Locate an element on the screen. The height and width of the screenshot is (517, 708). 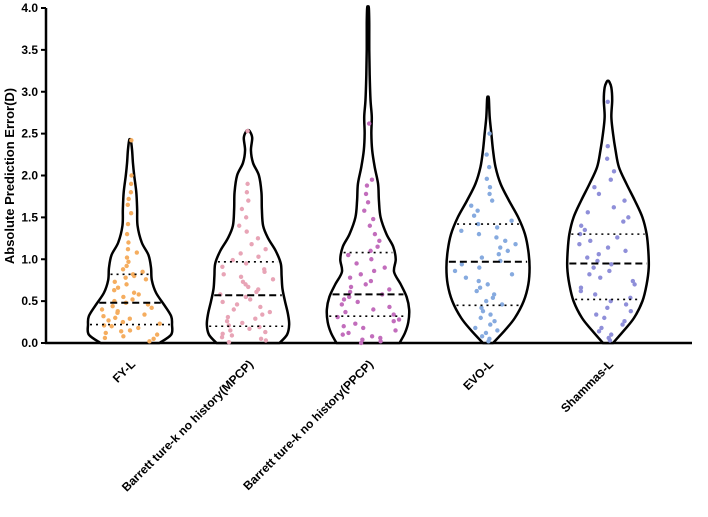
y-axis-title: Absolute Prediction Error(D) is located at coordinates (9, 176).